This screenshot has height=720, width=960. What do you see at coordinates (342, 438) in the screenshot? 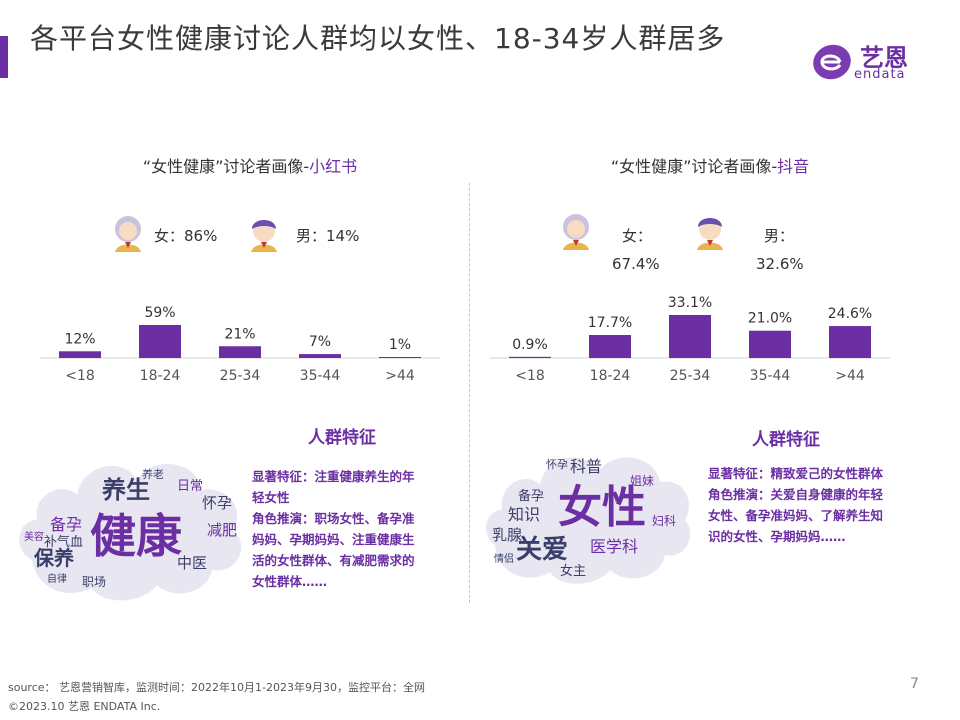
I see `section-title-xiaohongshu: 人群特征` at bounding box center [342, 438].